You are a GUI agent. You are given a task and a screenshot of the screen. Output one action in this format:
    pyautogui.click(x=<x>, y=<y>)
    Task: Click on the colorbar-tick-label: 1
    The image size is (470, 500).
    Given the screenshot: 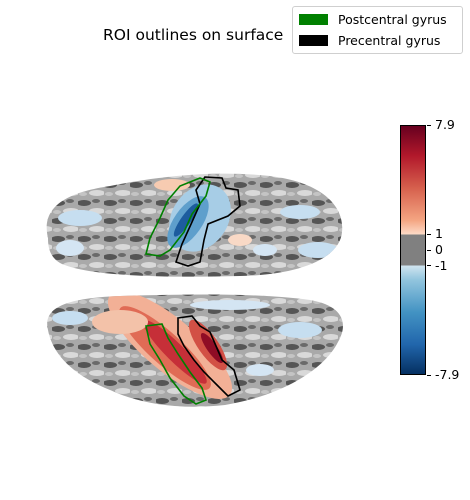 What is the action you would take?
    pyautogui.click(x=439, y=234)
    